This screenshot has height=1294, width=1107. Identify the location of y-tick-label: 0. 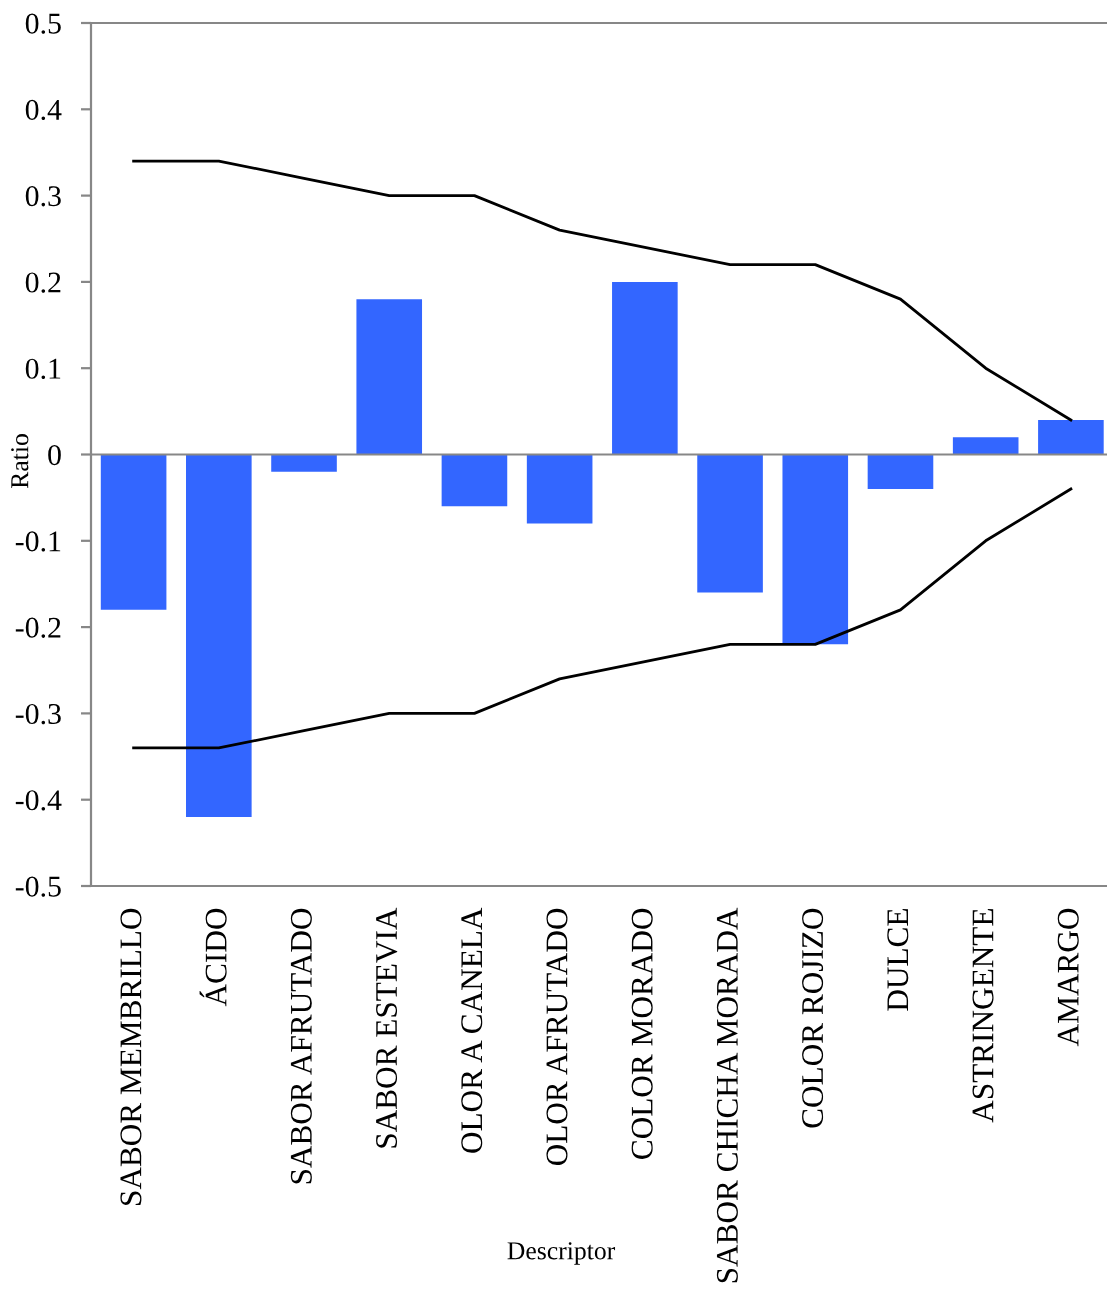
(54, 455).